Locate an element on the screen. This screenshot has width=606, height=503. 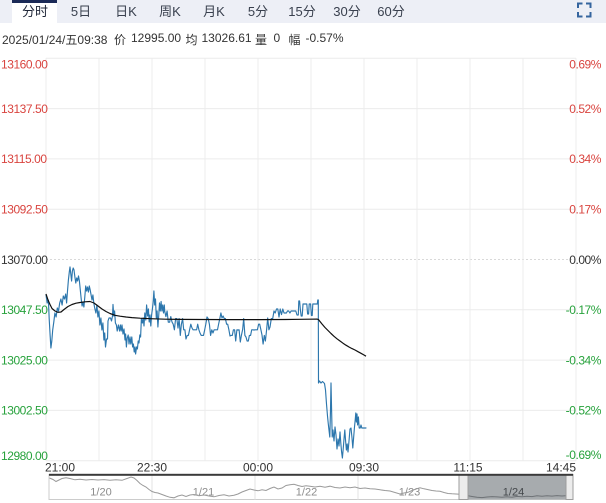
svg-text: 13047.50 is located at coordinates (24, 310).